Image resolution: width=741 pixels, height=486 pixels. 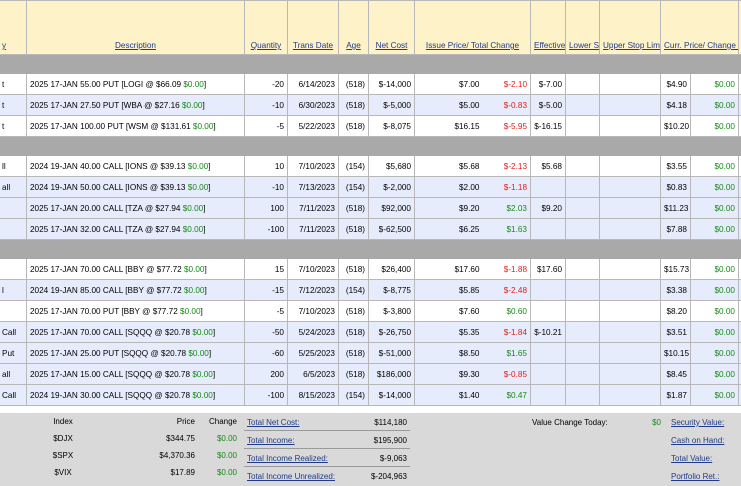 I want to click on issue-price: $5.00, so click(x=448, y=105).